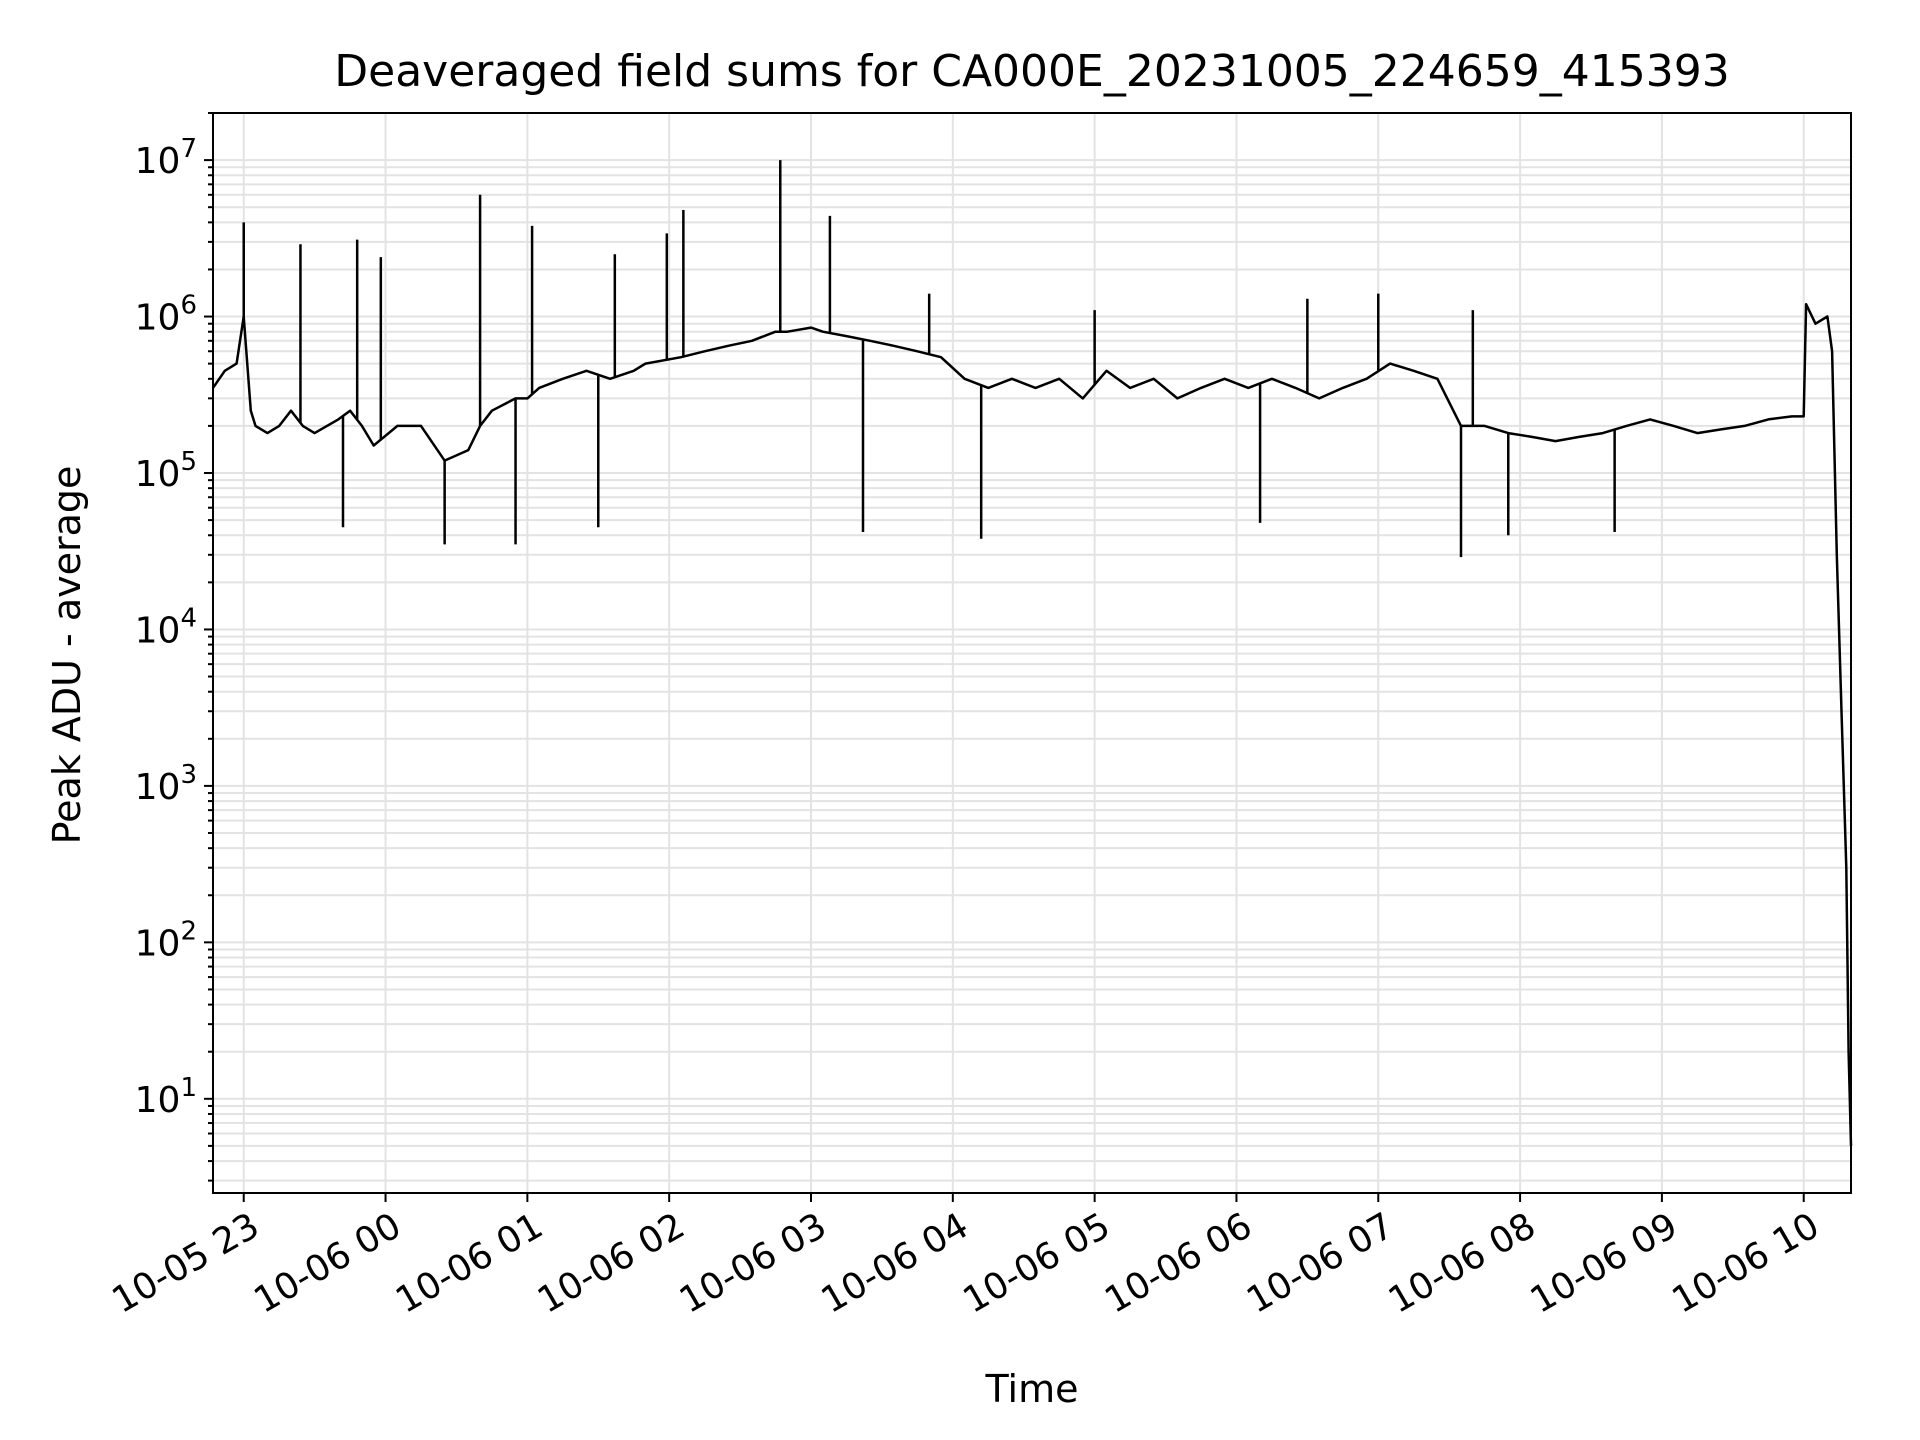 This screenshot has height=1440, width=1920. What do you see at coordinates (1032, 1389) in the screenshot?
I see `x-axis-label: Time` at bounding box center [1032, 1389].